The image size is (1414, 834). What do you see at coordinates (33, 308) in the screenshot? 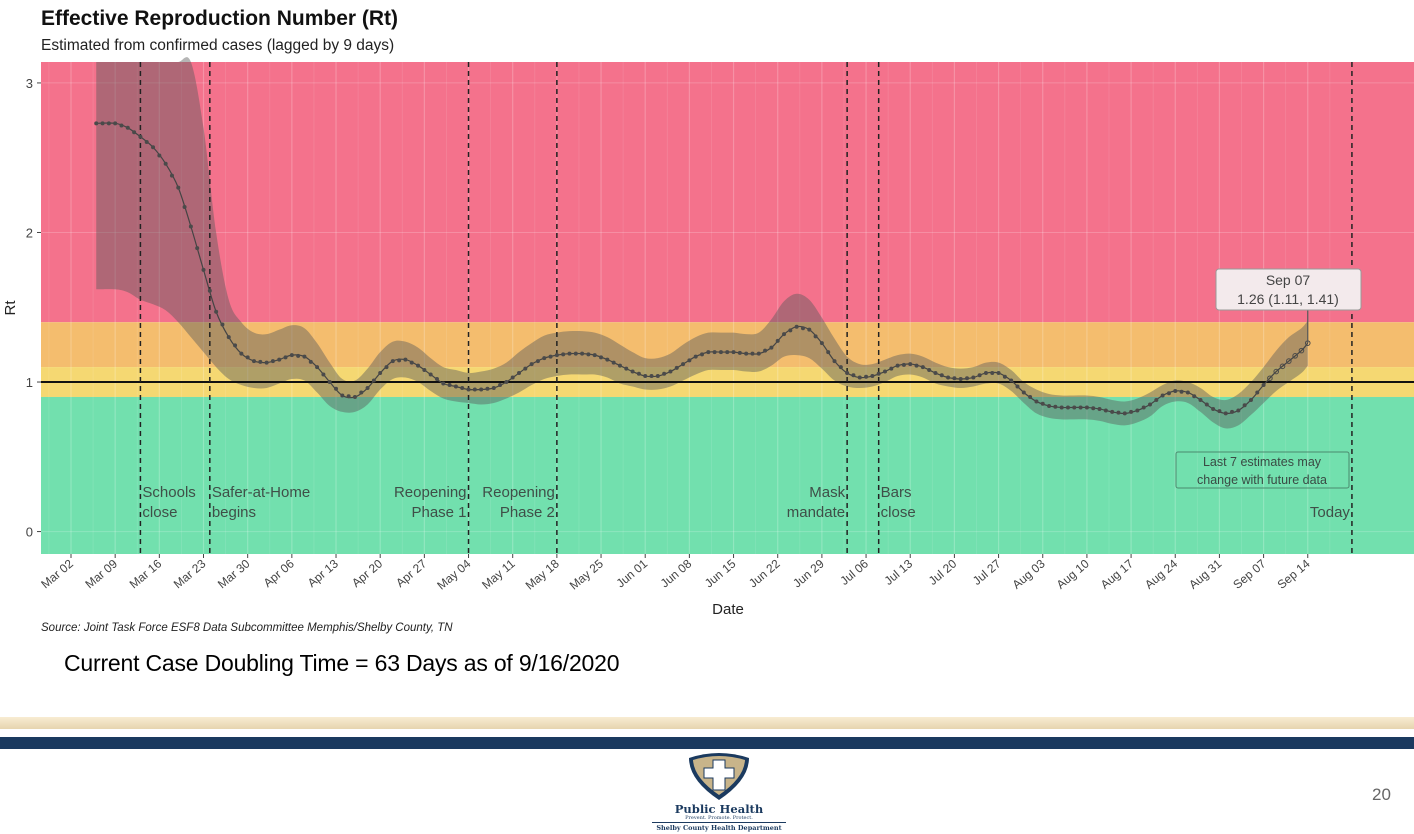
I see `y-axis: 0 1 2 3` at bounding box center [33, 308].